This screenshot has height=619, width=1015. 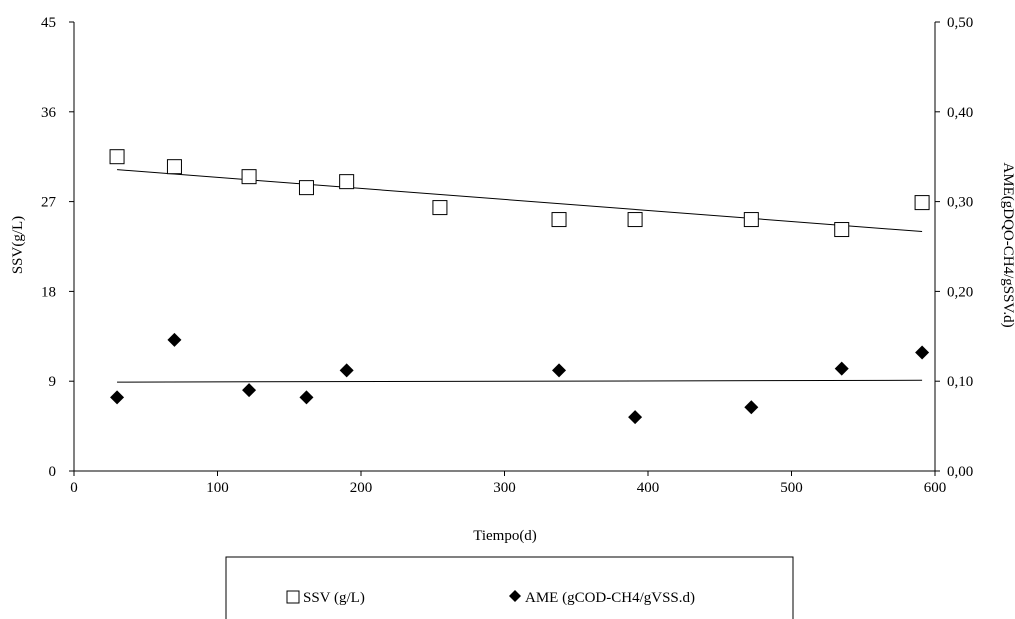 I want to click on y-right-tick-label: 0,40, so click(x=960, y=113).